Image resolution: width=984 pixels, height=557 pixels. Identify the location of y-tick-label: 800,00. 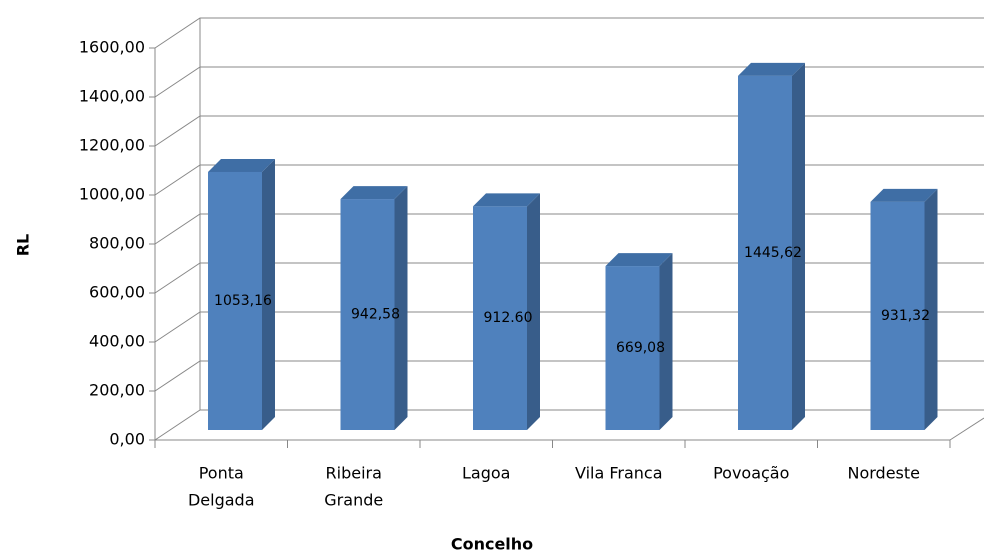
(117, 243).